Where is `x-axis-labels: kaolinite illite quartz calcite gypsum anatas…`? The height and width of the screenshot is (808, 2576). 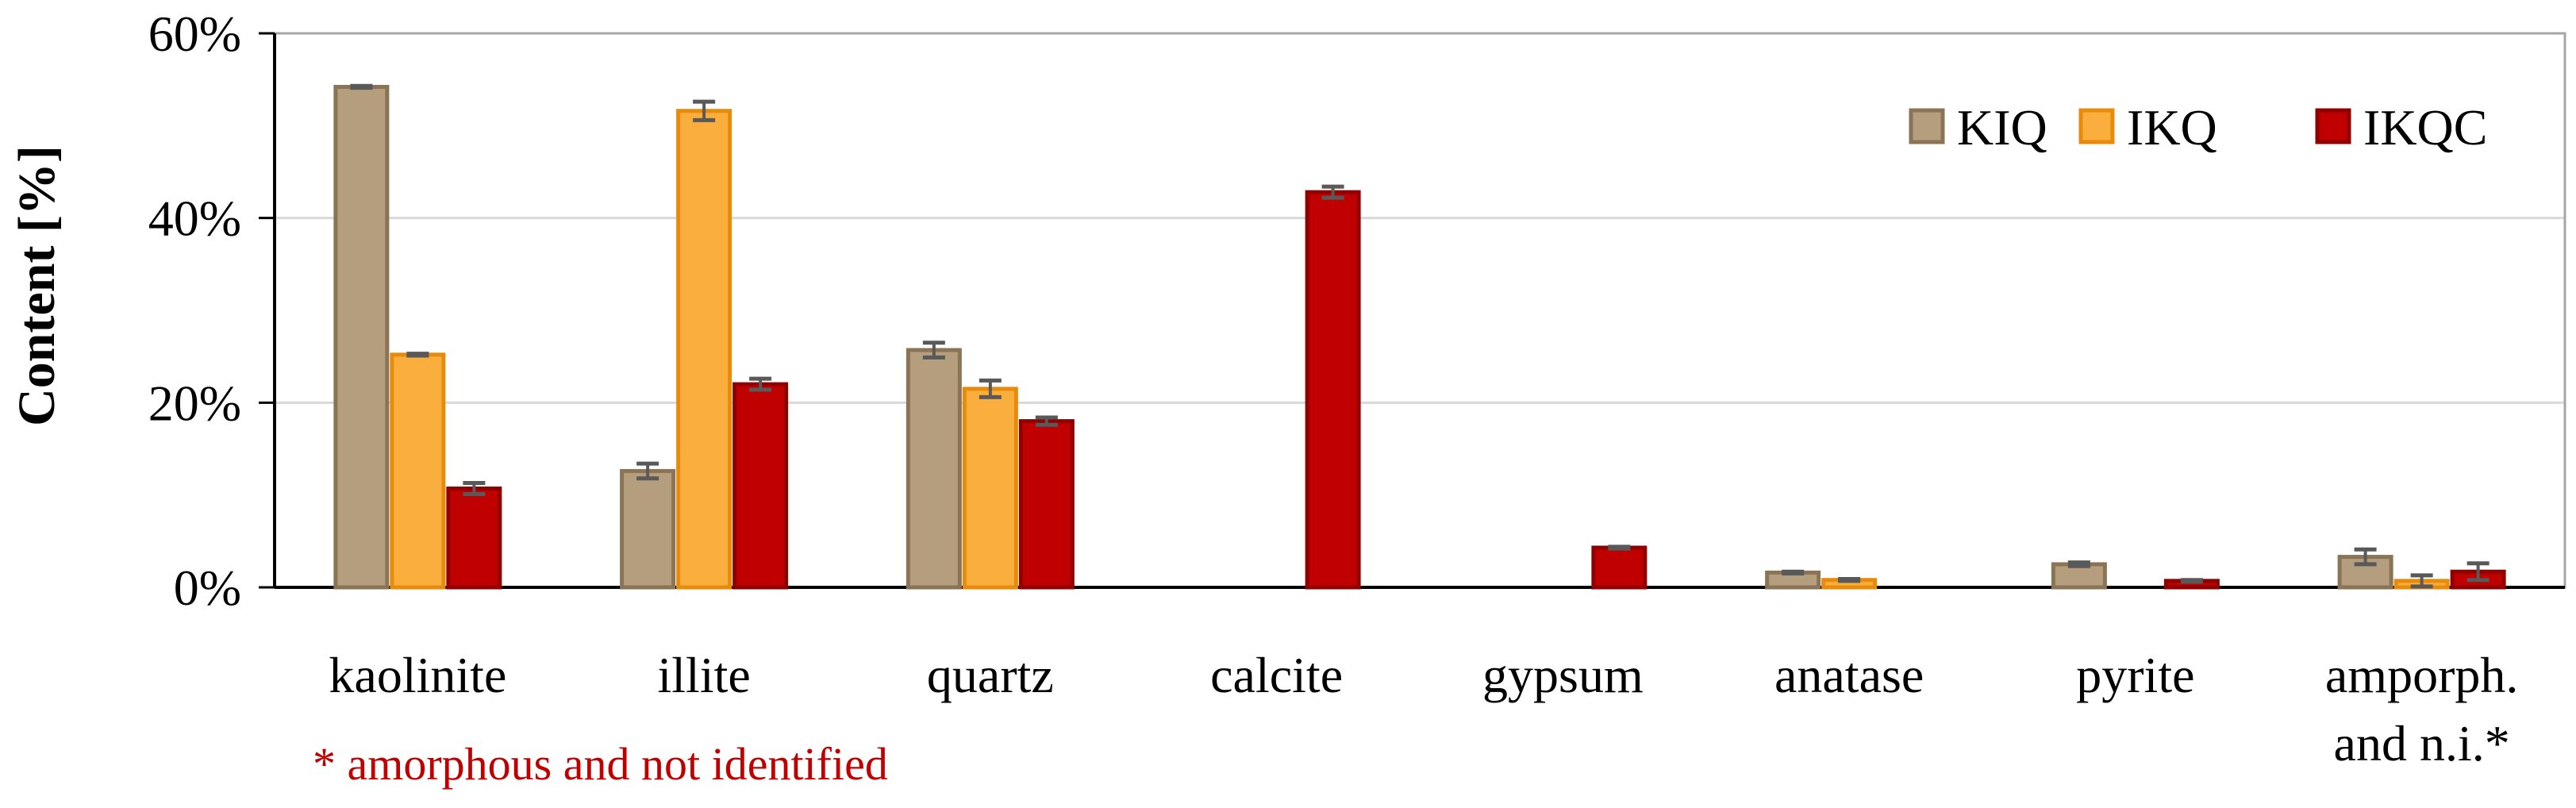
x-axis-labels: kaolinite illite quartz calcite gypsum anatas… is located at coordinates (1423, 709).